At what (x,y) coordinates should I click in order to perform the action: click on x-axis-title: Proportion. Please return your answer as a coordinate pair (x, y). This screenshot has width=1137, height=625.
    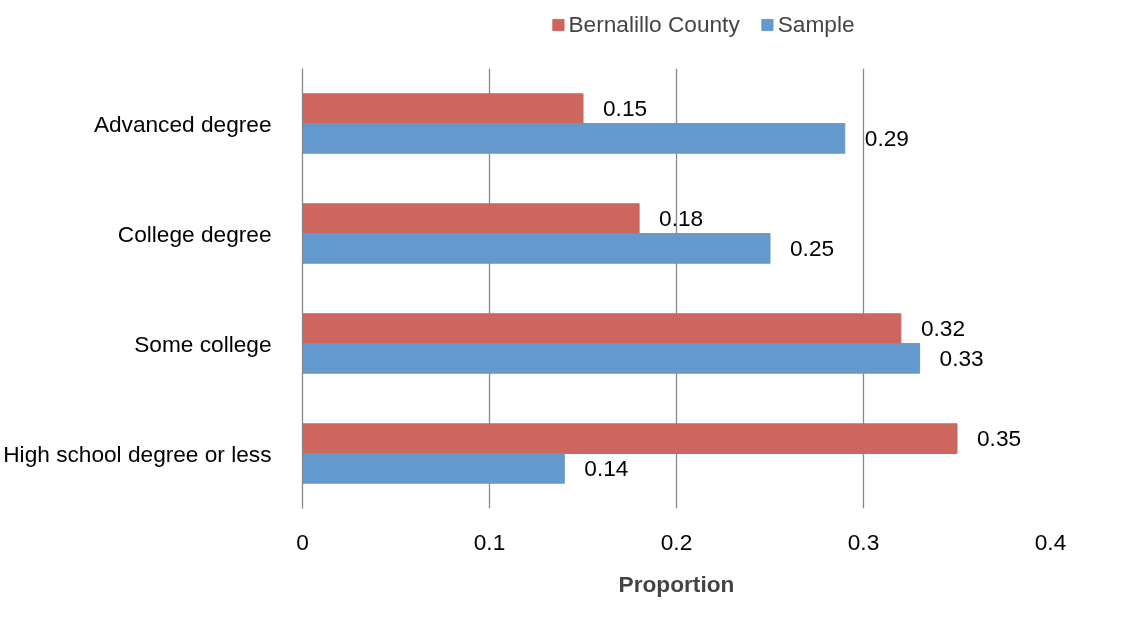
    Looking at the image, I should click on (676, 583).